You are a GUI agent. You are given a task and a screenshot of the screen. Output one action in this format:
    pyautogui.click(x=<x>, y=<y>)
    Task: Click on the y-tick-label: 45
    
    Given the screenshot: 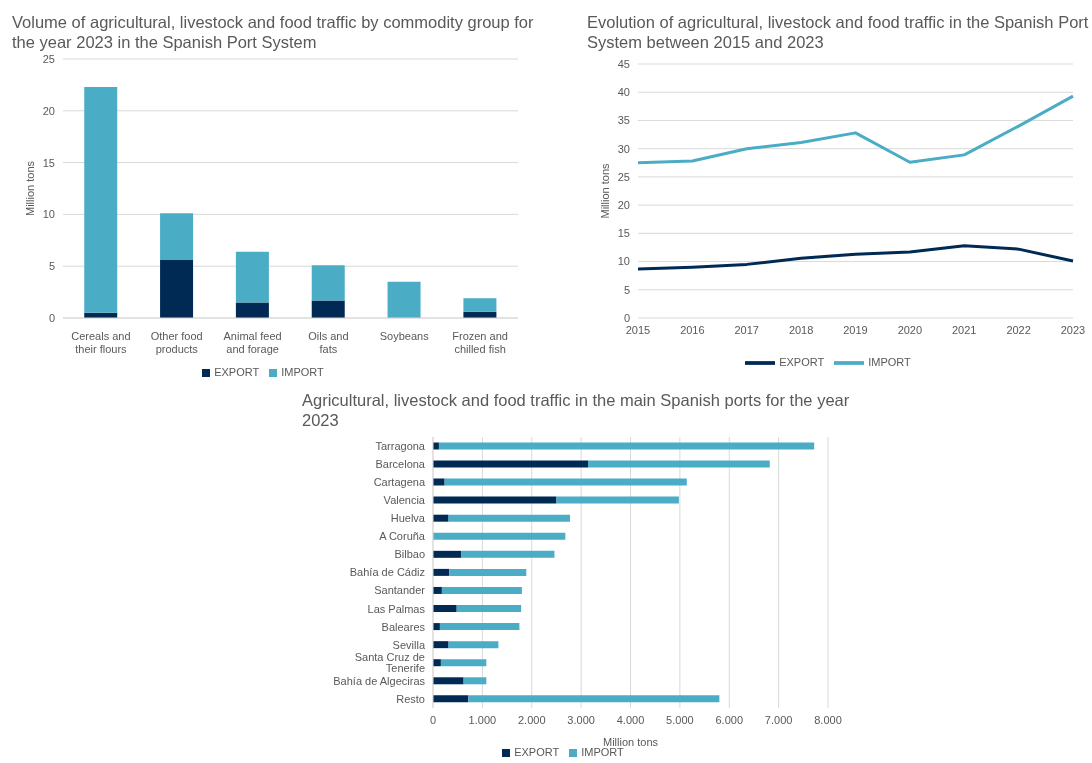 What is the action you would take?
    pyautogui.click(x=623, y=63)
    